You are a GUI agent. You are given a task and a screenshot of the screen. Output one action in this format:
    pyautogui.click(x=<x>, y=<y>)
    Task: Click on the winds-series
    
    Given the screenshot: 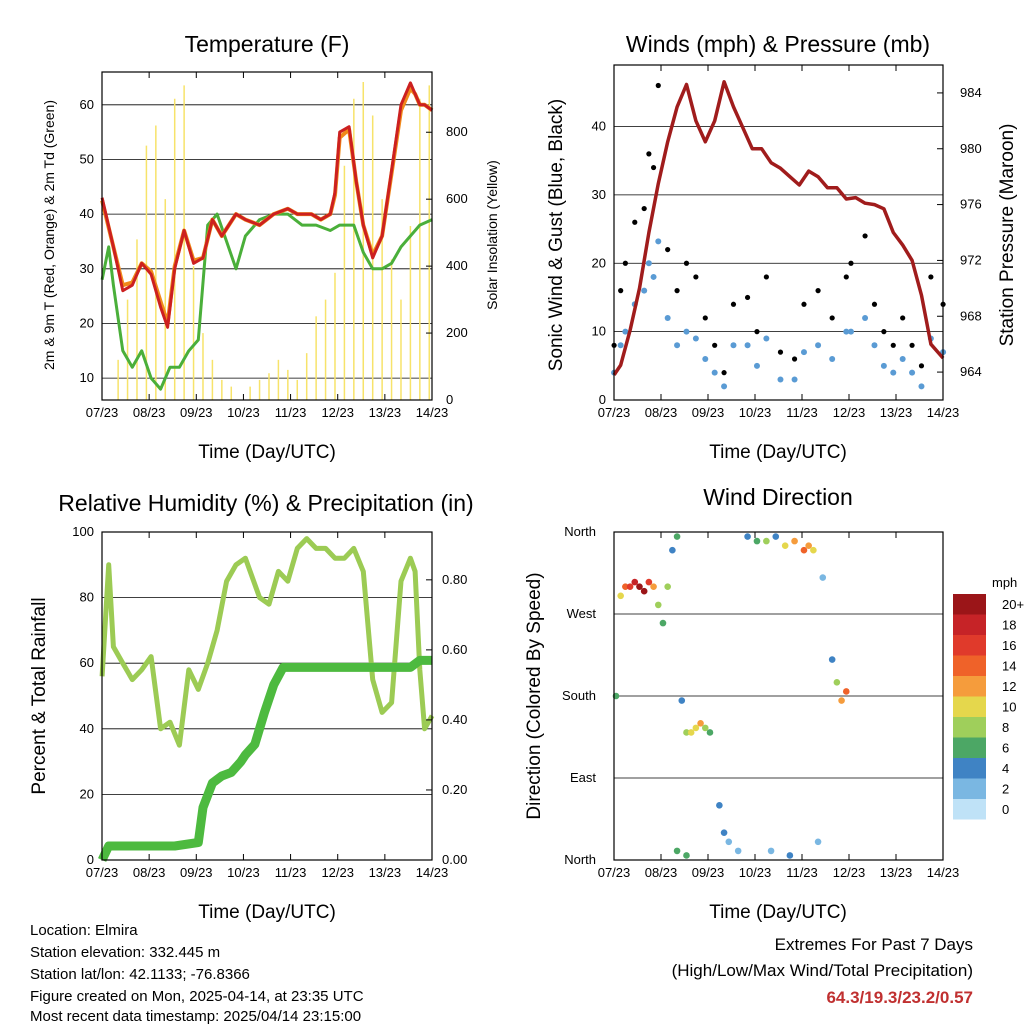 What is the action you would take?
    pyautogui.click(x=779, y=235)
    